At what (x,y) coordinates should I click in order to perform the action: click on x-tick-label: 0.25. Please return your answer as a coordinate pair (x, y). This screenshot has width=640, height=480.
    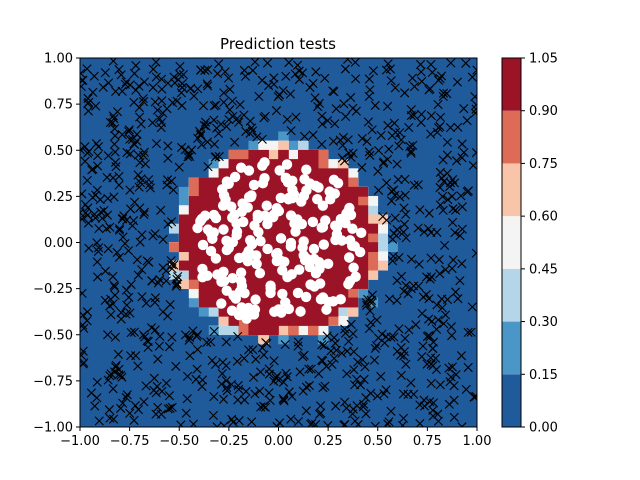
    Looking at the image, I should click on (328, 441).